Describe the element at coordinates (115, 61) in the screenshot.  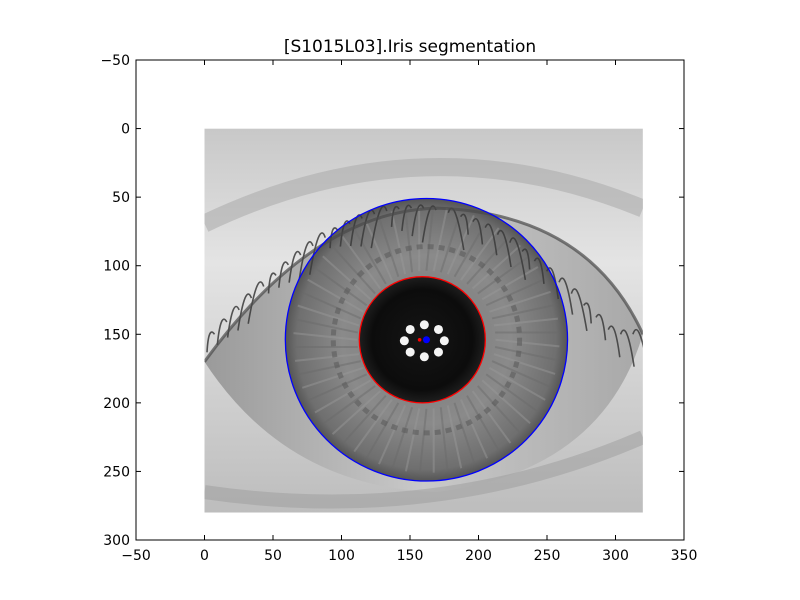
I see `y-tick-label: −50` at that location.